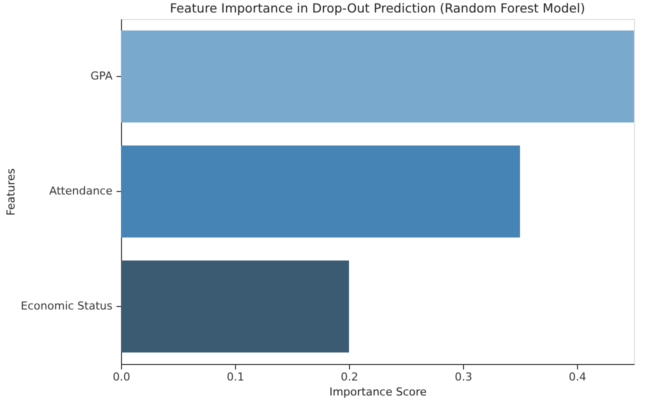 Image resolution: width=664 pixels, height=414 pixels. Describe the element at coordinates (11, 192) in the screenshot. I see `y-axis-title: Features` at that location.